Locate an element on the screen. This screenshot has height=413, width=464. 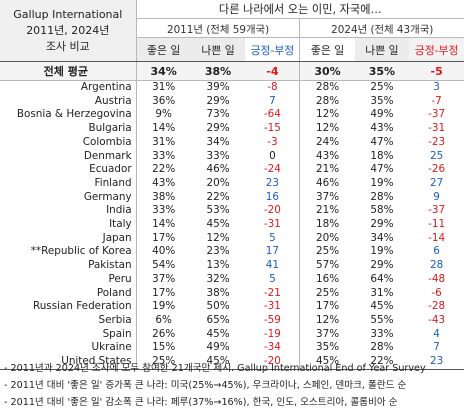
cell-bad-2011: 32% is located at coordinates (218, 278).